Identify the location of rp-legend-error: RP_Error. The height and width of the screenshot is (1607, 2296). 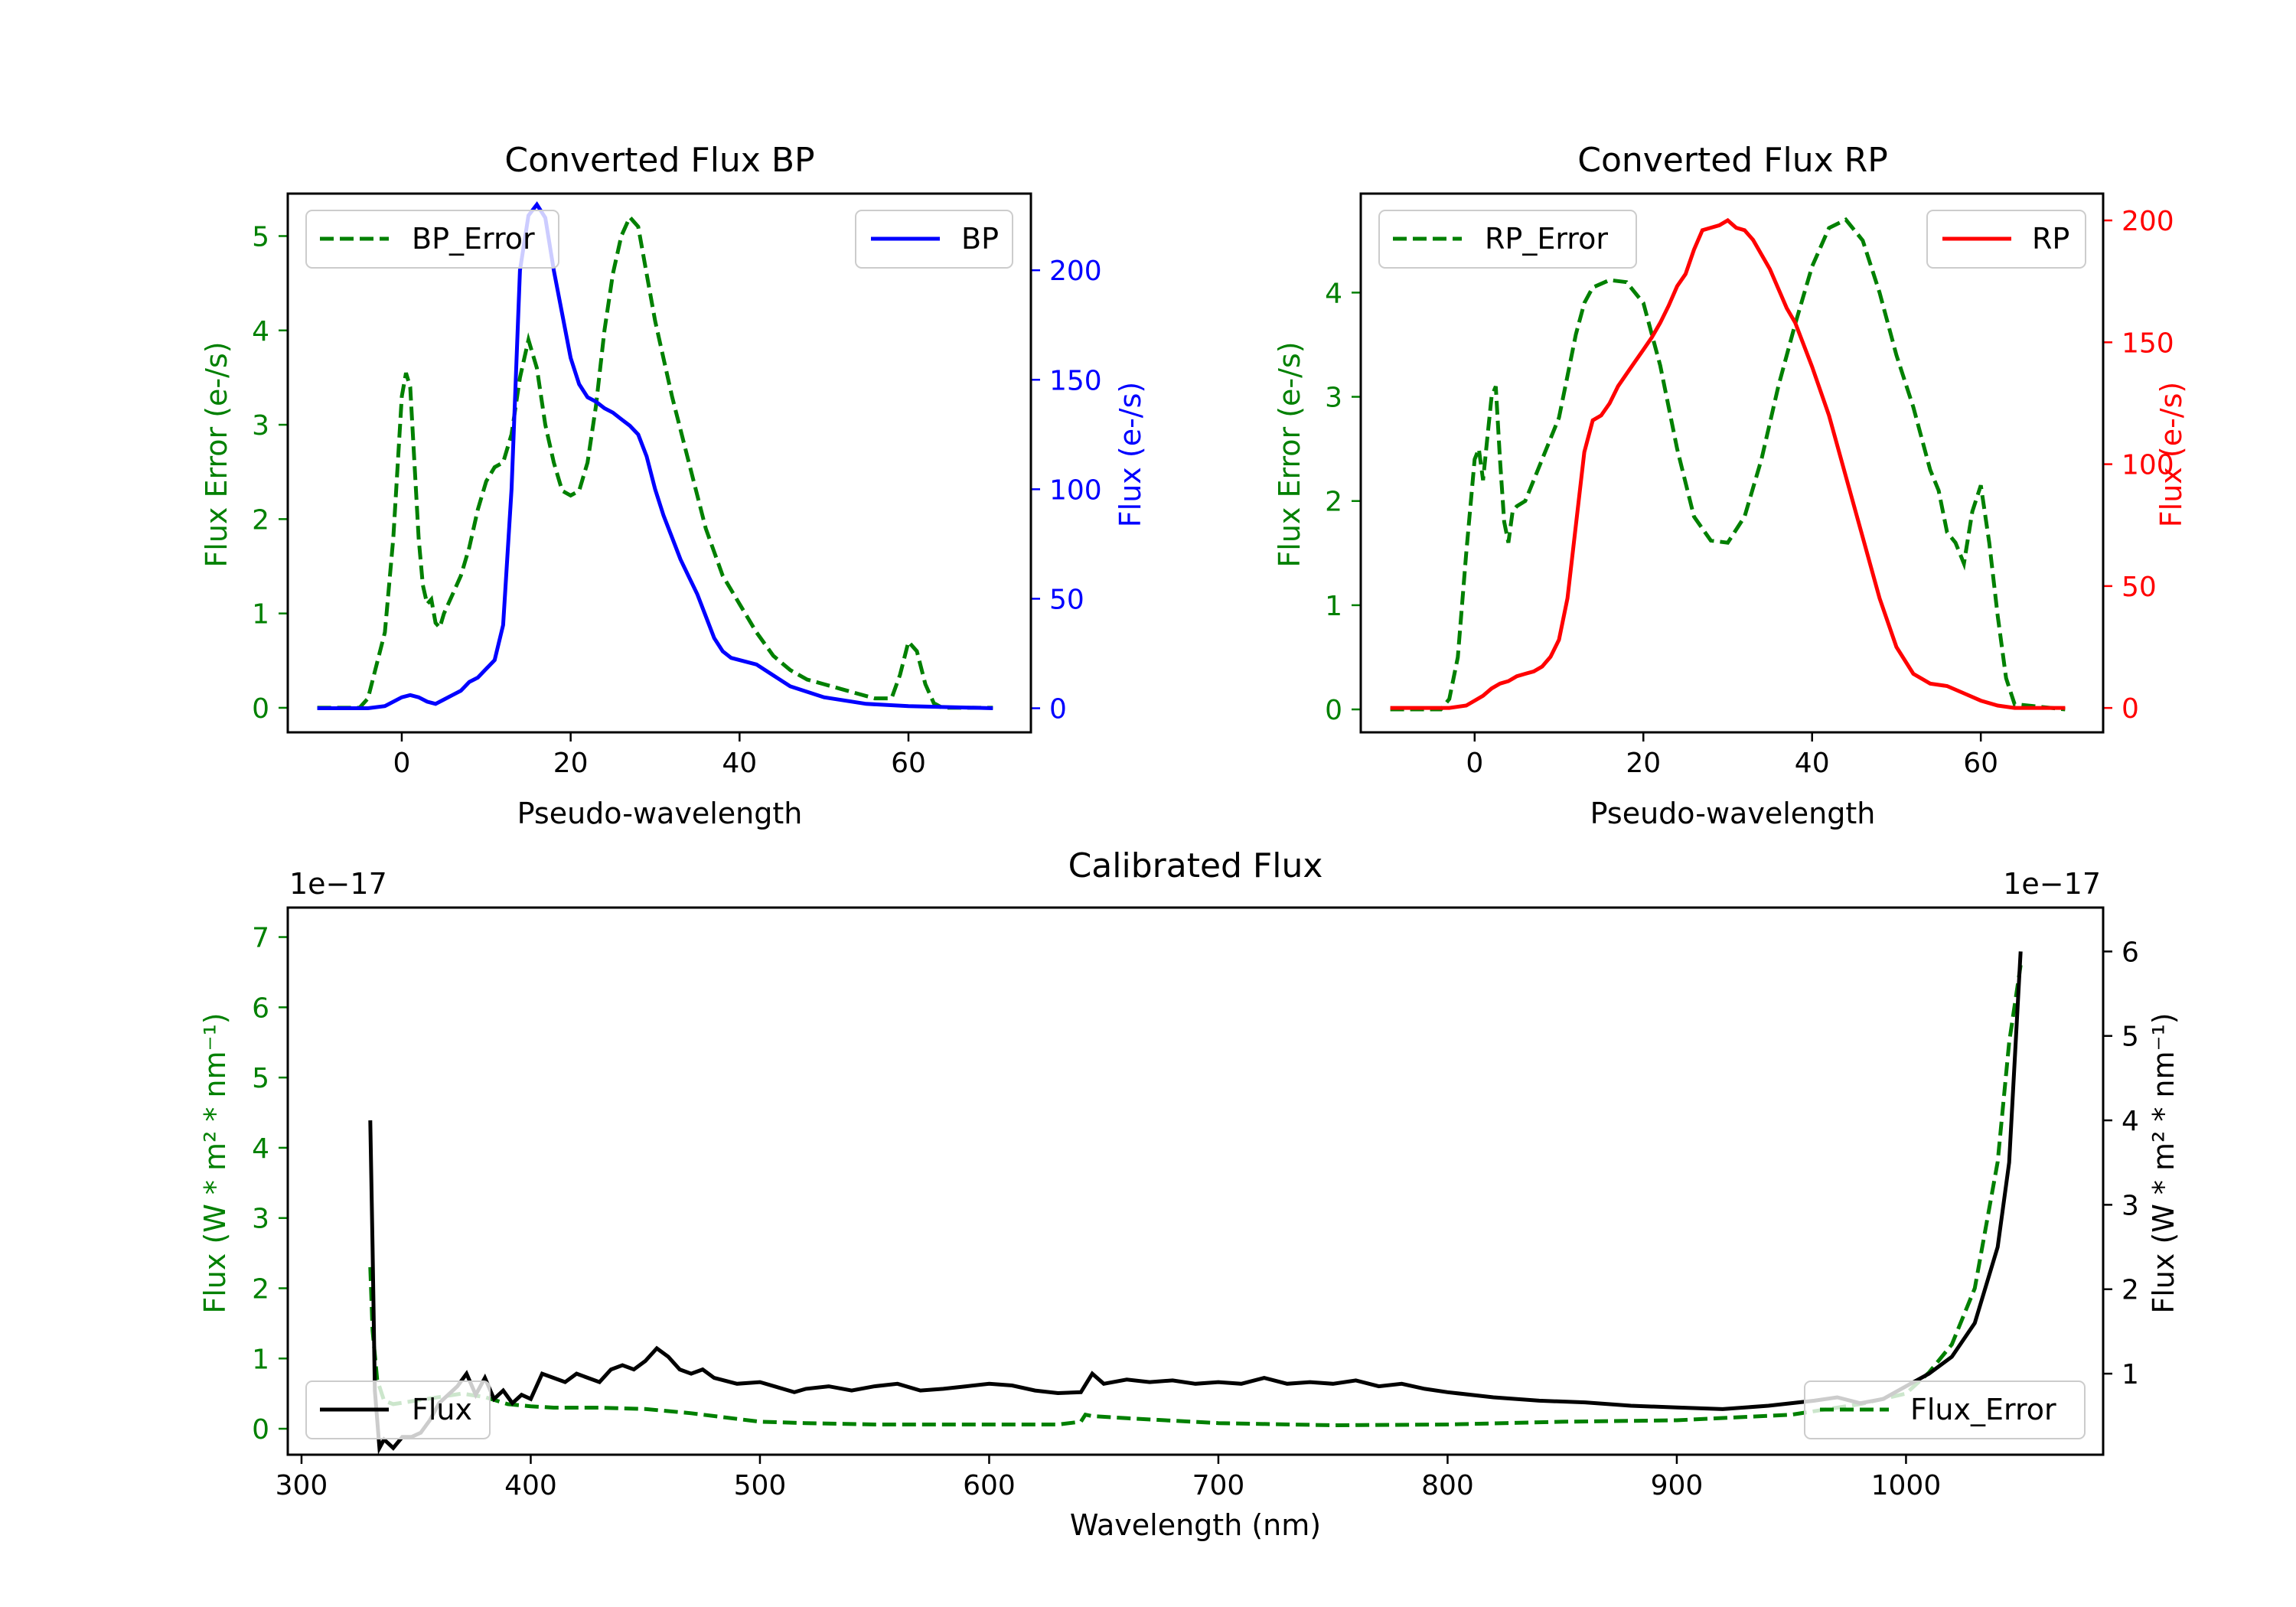
(1507, 239).